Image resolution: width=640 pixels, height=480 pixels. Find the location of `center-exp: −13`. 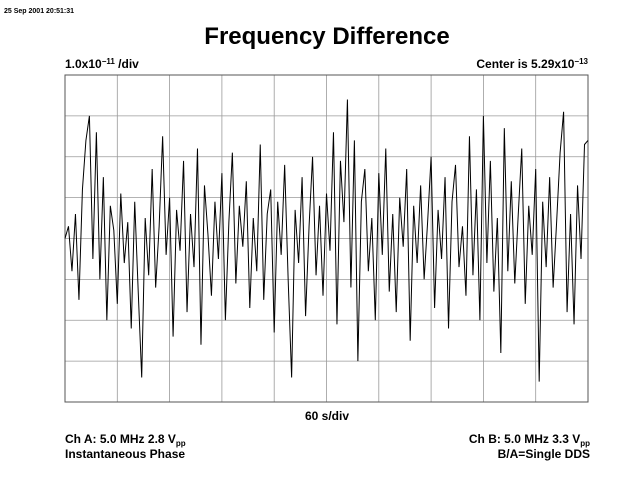

center-exp: −13 is located at coordinates (581, 61).